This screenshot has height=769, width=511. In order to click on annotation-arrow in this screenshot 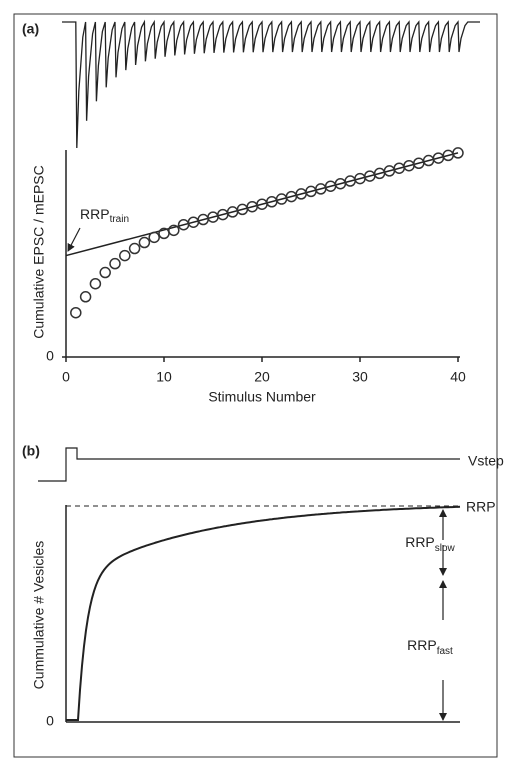, I will do `click(74, 239)`.